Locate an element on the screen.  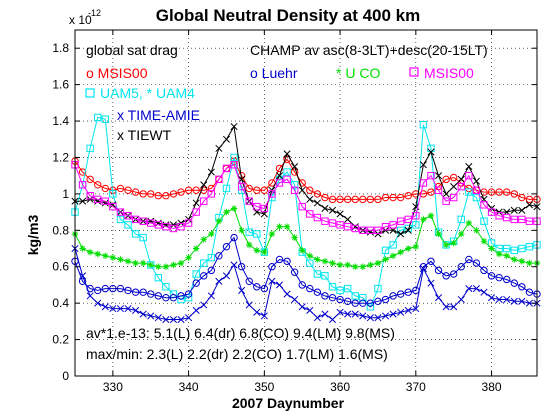
y-exponent-base: x 10 is located at coordinates (80, 20).